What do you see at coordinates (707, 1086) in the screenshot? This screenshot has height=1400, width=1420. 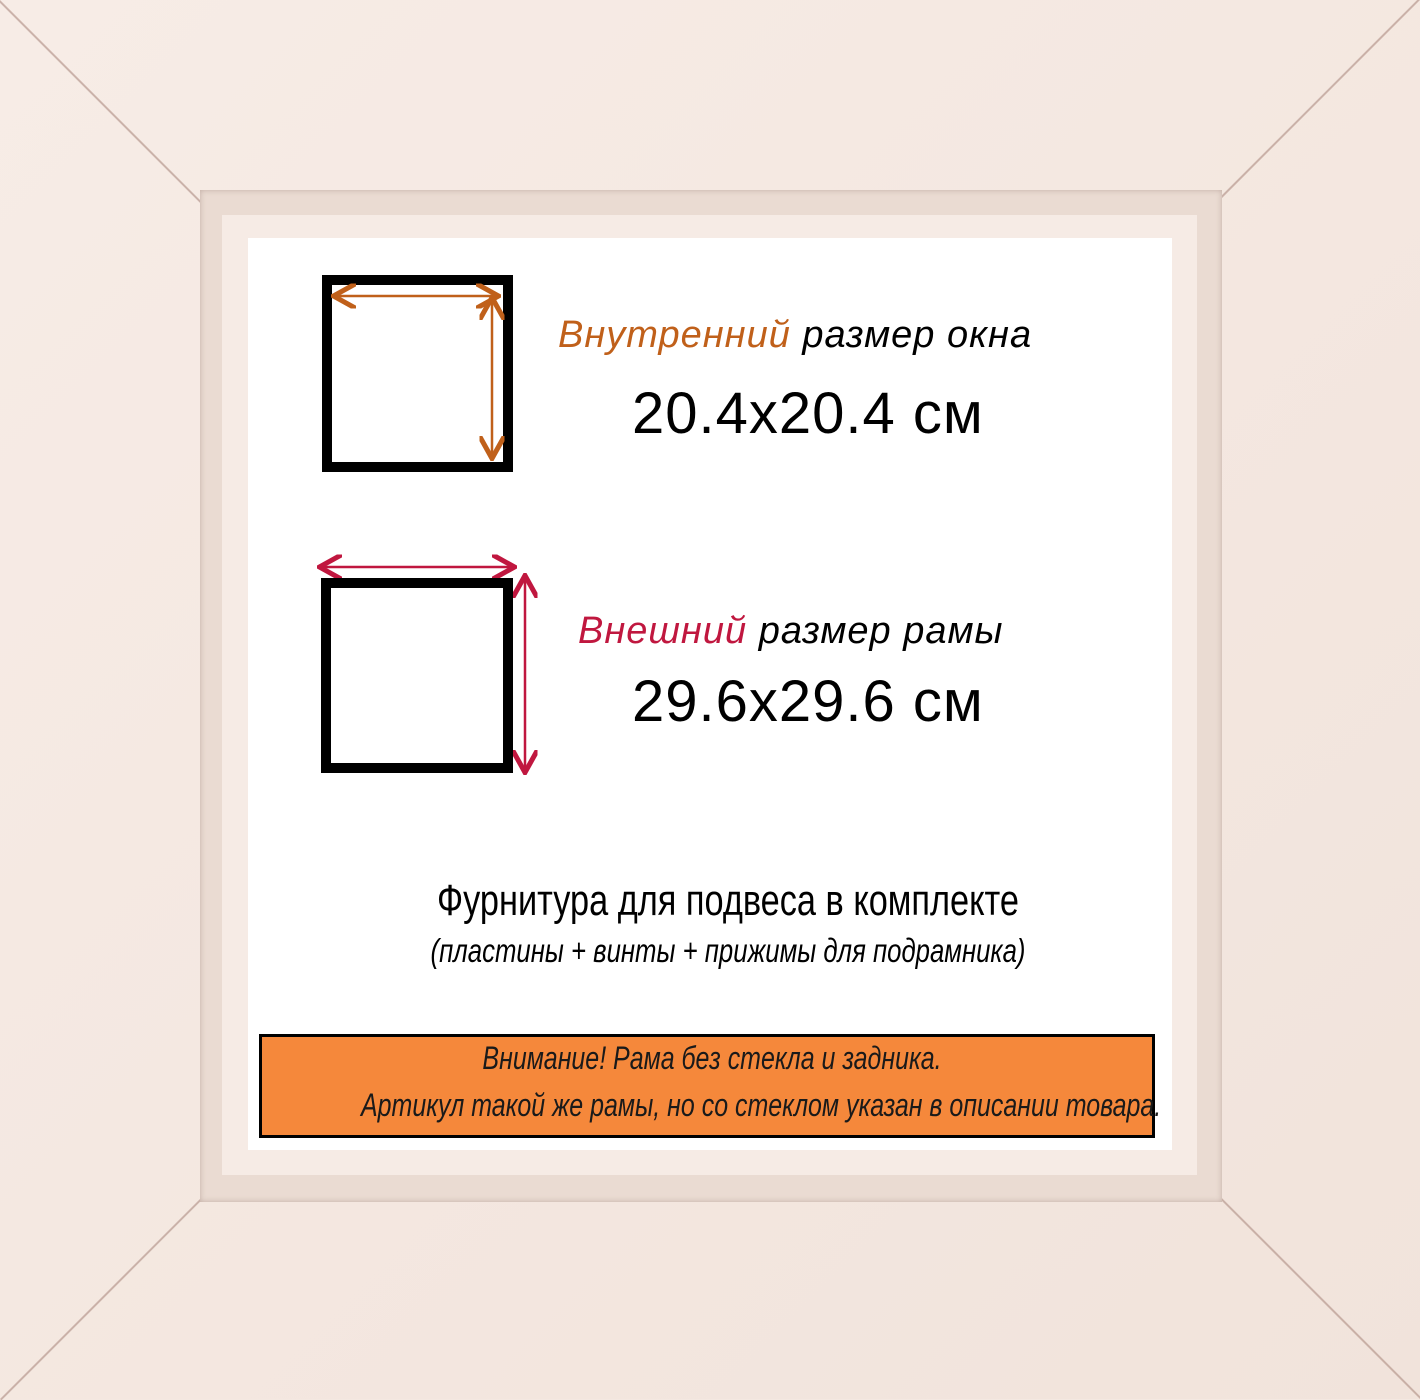 I see `notice-banner` at bounding box center [707, 1086].